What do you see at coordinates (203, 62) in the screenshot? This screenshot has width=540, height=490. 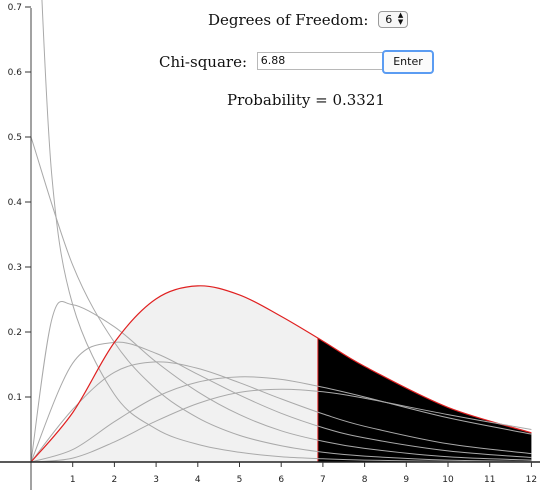 I see `chi-label: Chi-square:` at bounding box center [203, 62].